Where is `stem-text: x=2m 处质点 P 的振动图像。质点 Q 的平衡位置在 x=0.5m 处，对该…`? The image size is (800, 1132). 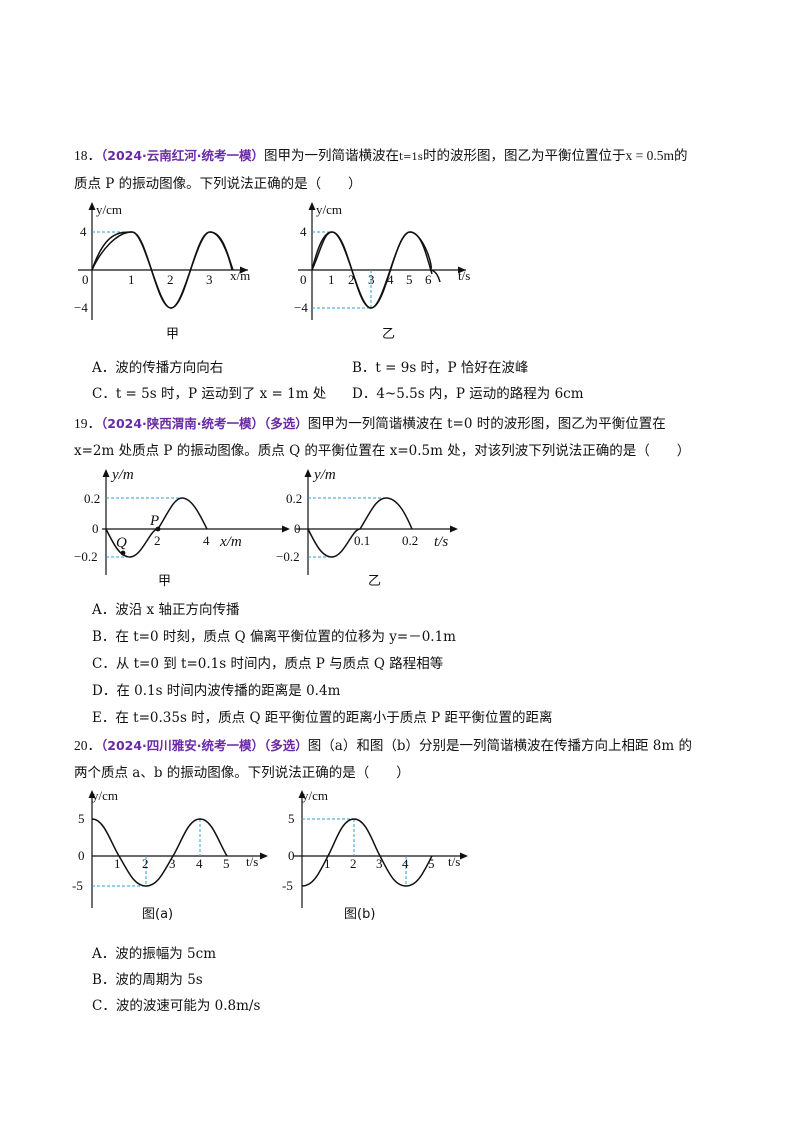
stem-text: x=2m 处质点 P 的振动图像。质点 Q 的平衡位置在 x=0.5m 处，对该… is located at coordinates (382, 451).